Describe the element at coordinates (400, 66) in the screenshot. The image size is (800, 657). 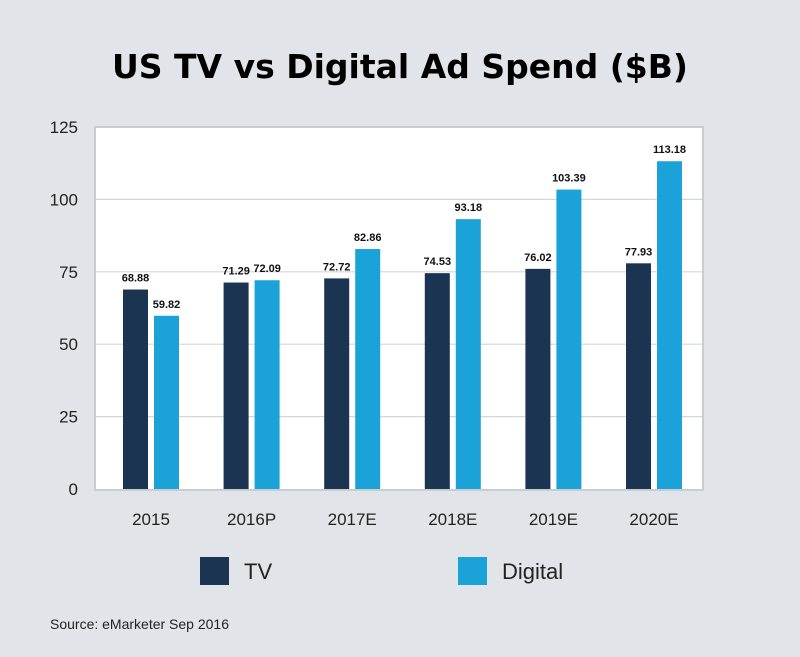
I see `chart-title: US TV vs Digital Ad Spend ($B)` at that location.